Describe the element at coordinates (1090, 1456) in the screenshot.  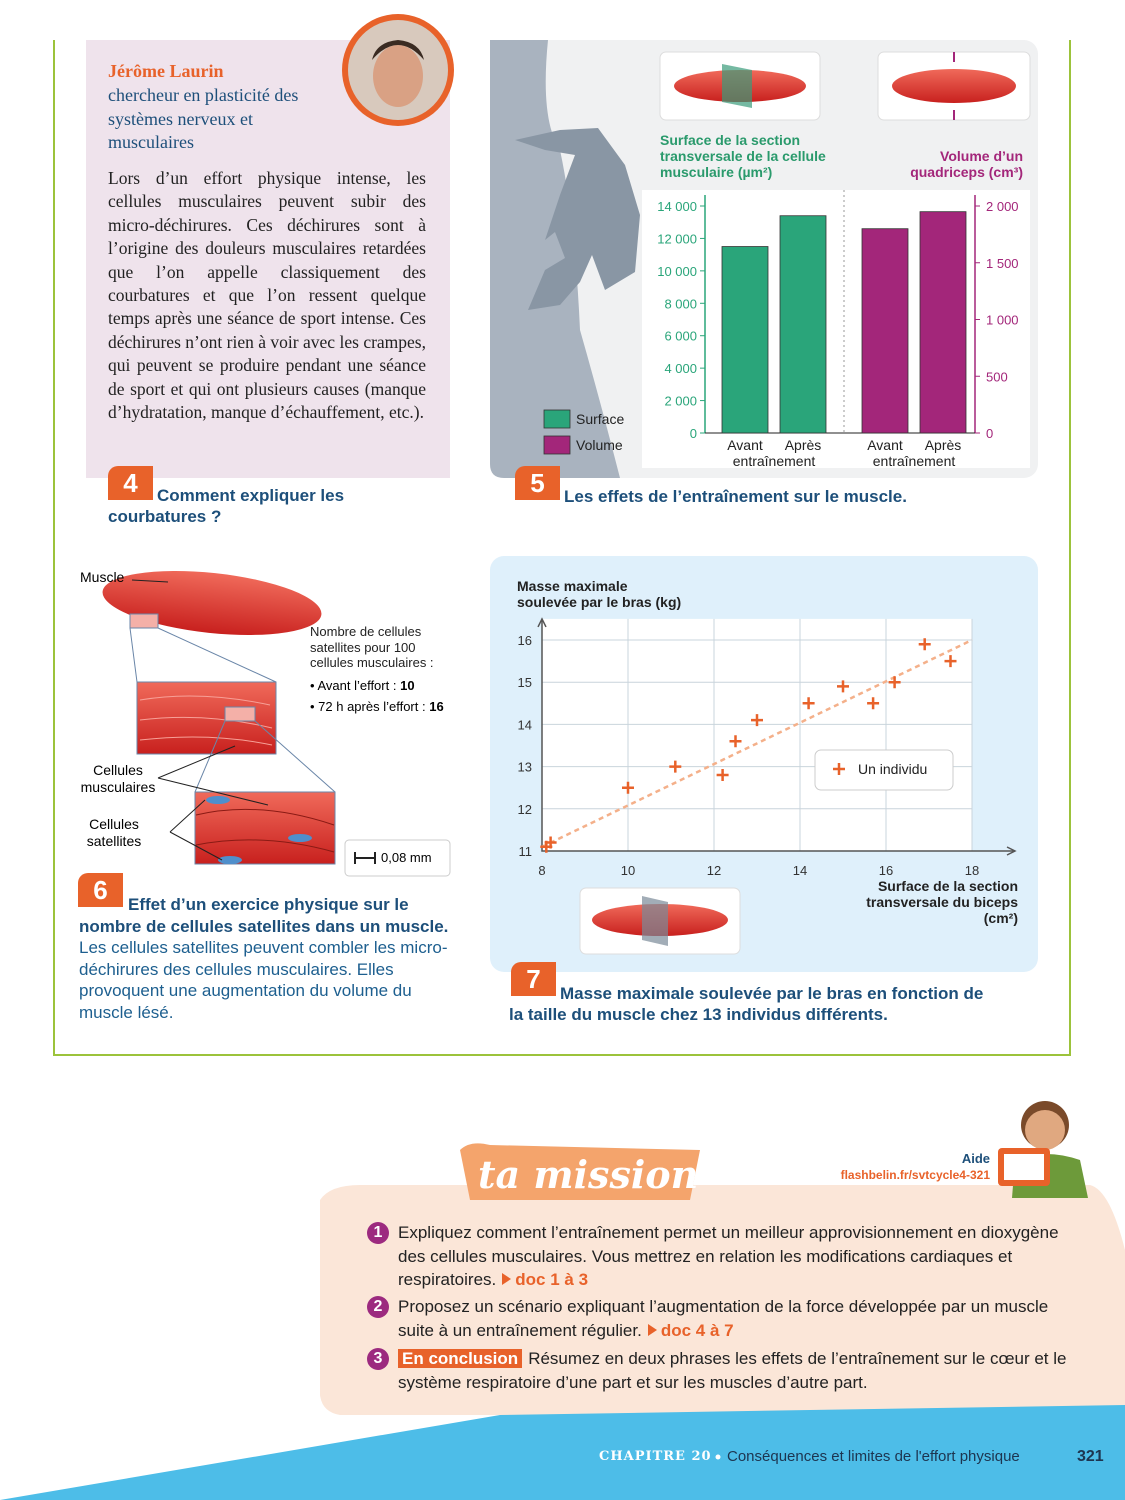
I see `page-number: 321` at that location.